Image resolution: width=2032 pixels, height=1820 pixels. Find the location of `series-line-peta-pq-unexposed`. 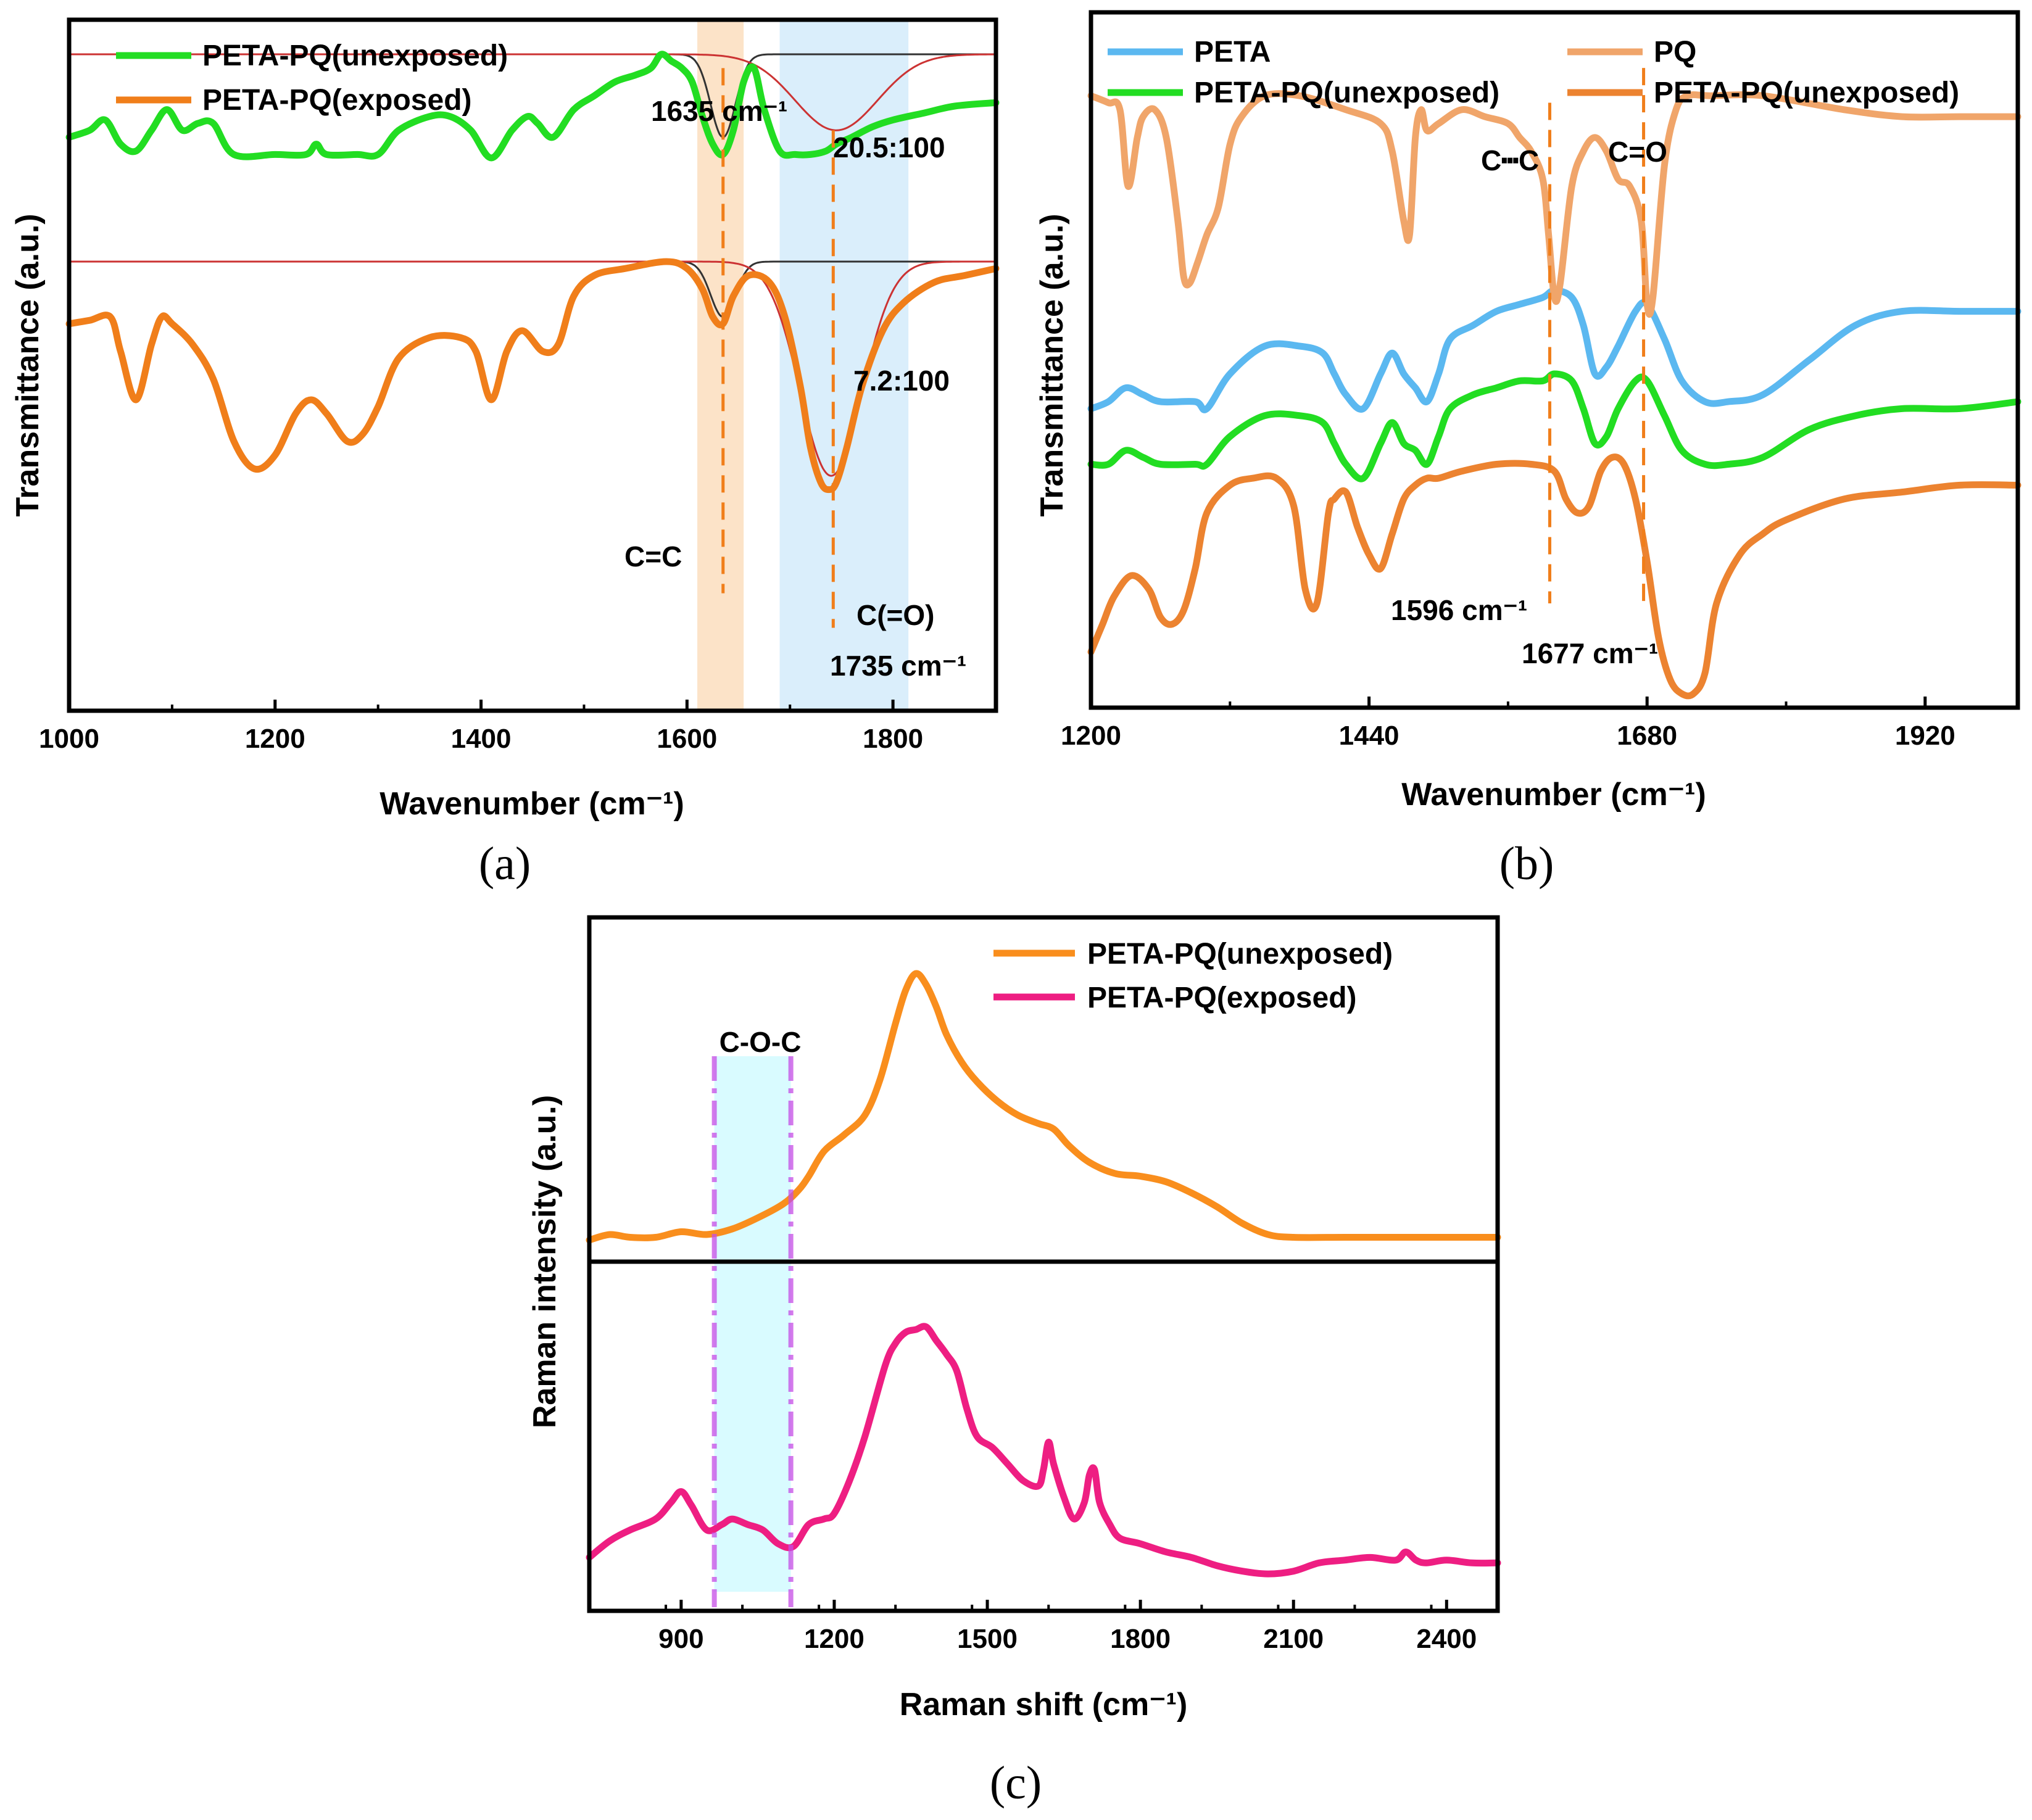

series-line-peta-pq-unexposed is located at coordinates (1043, 1107).